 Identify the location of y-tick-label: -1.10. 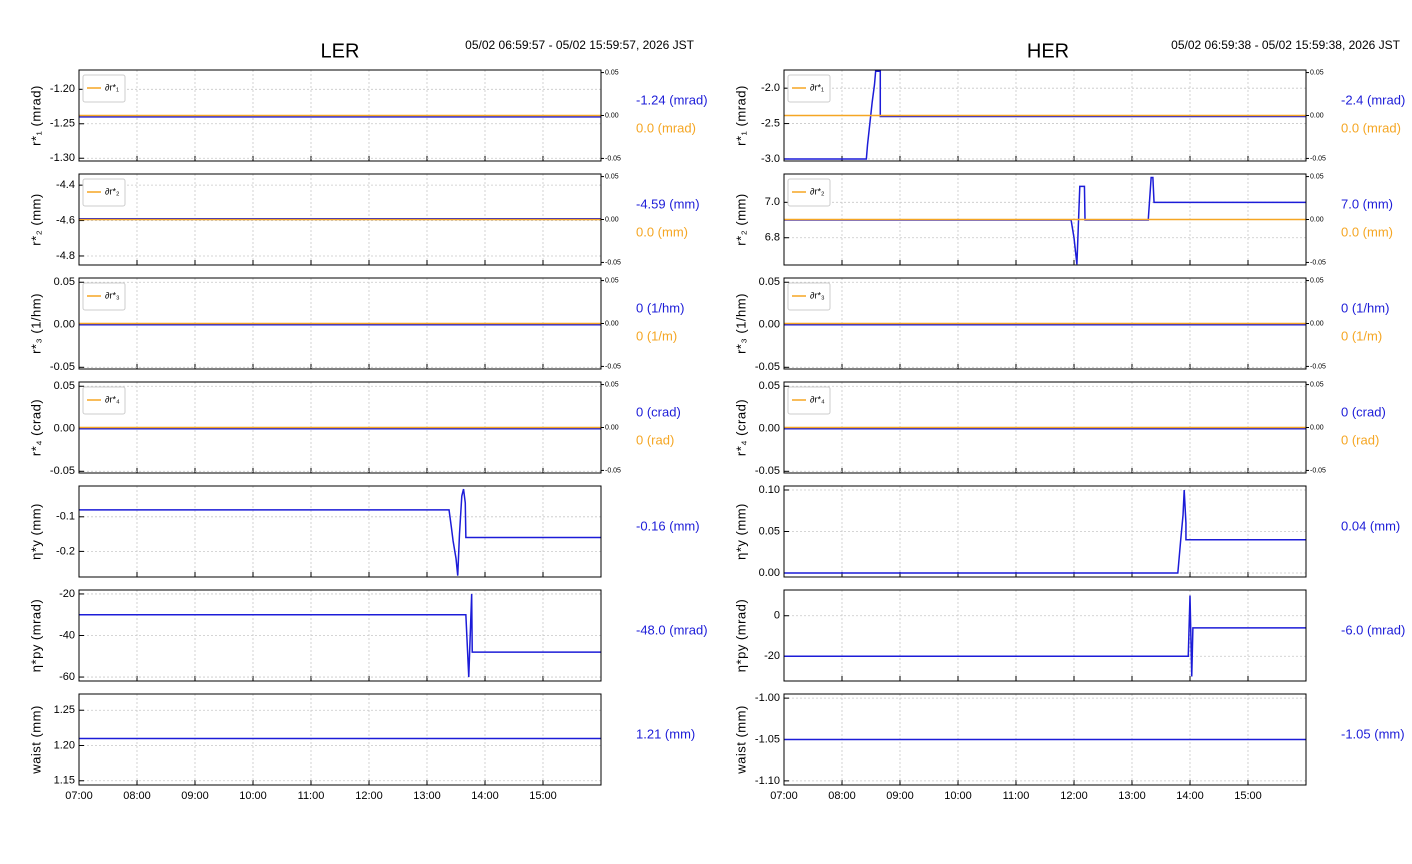
(767, 781).